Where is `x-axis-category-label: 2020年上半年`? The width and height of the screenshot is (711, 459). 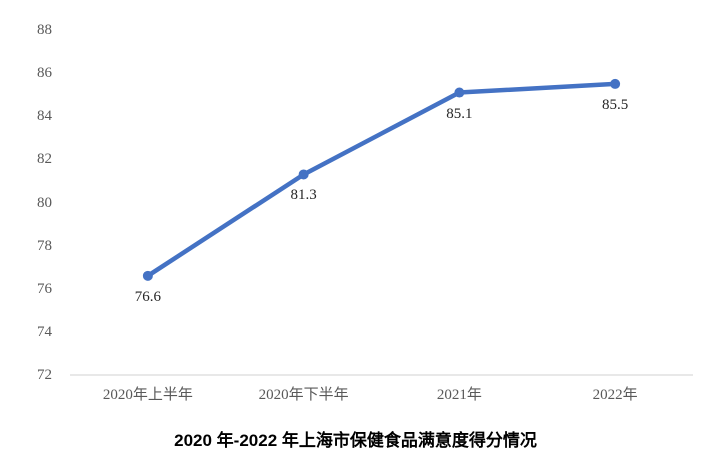 x-axis-category-label: 2020年上半年 is located at coordinates (147, 395).